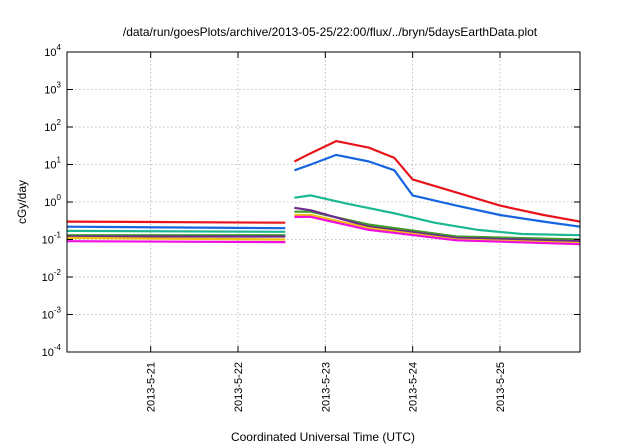 The image size is (640, 448). Describe the element at coordinates (52, 314) in the screenshot. I see `y-tick-label: 10⁻³` at that location.